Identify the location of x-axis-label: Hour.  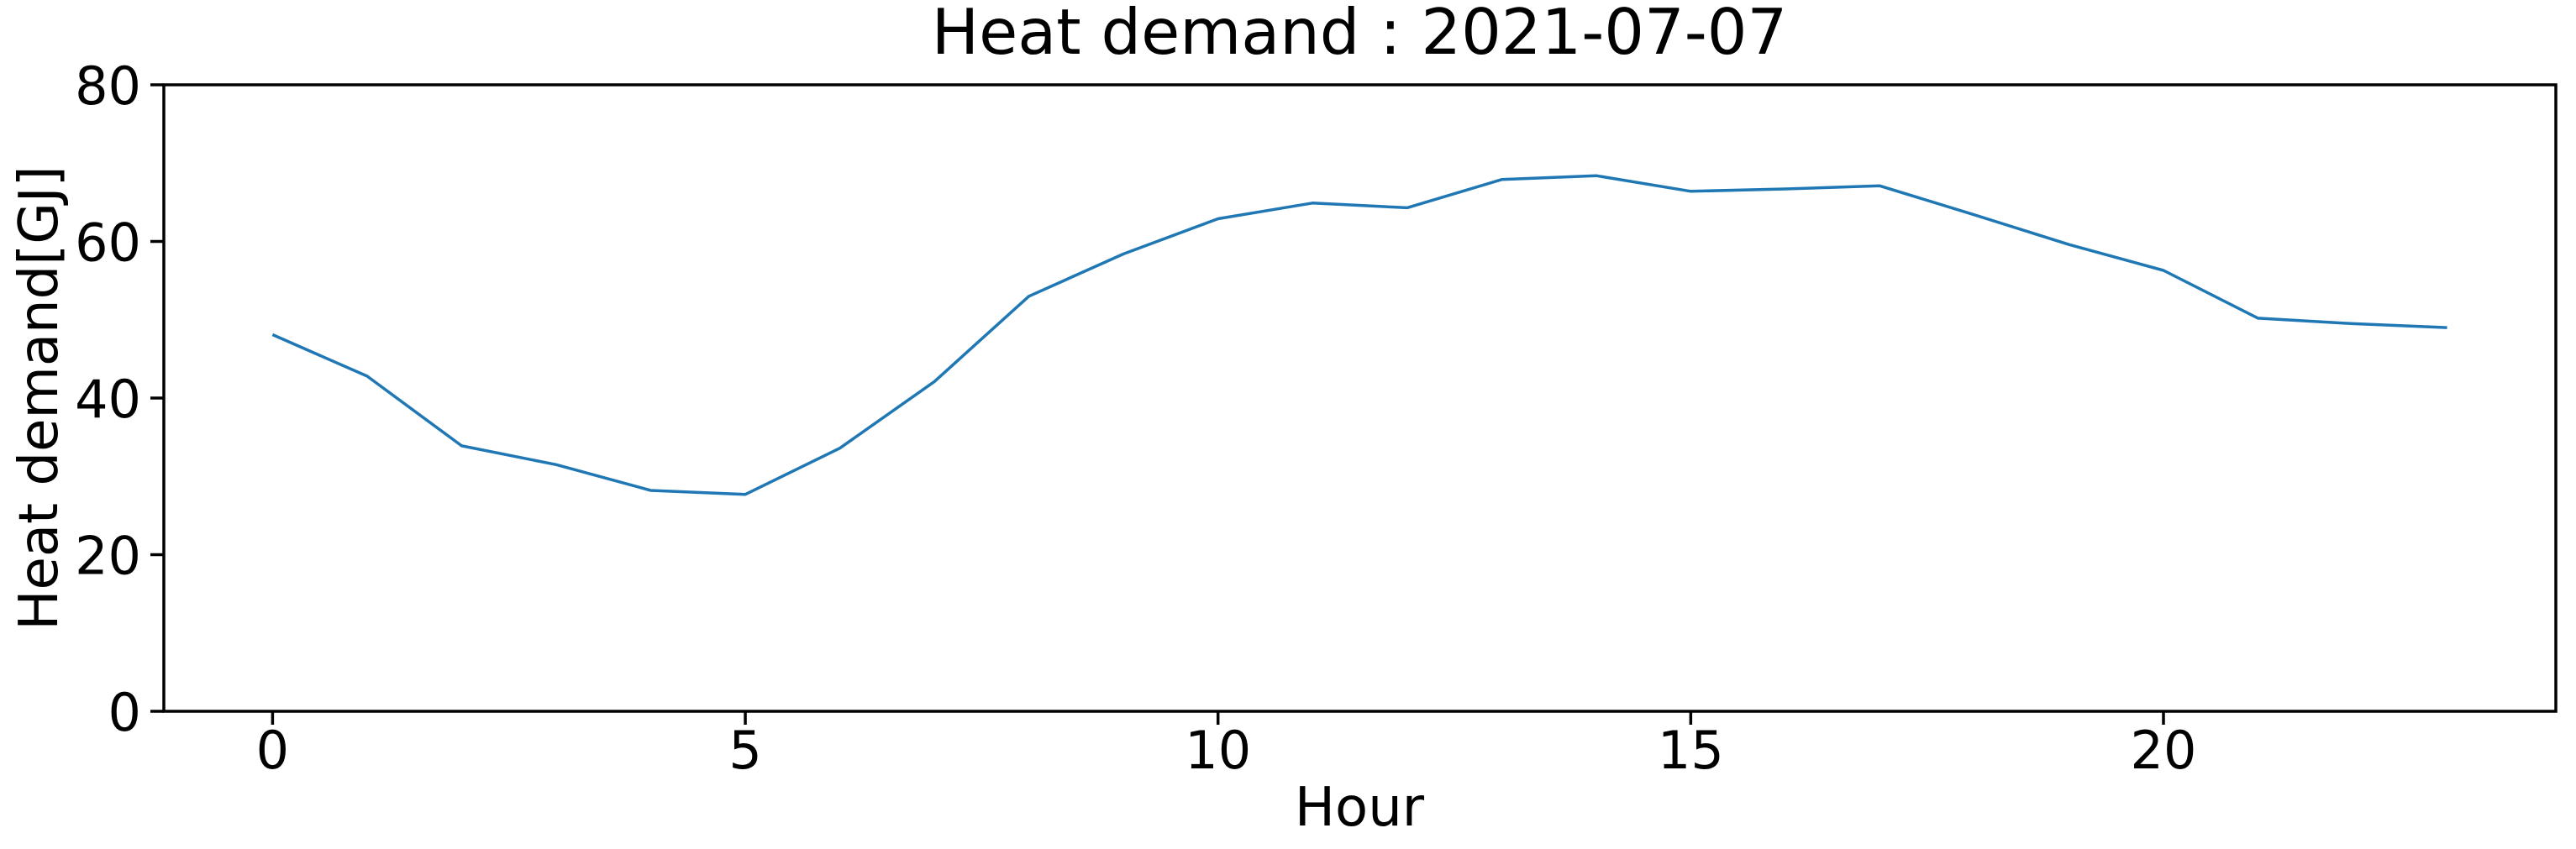
(1360, 808).